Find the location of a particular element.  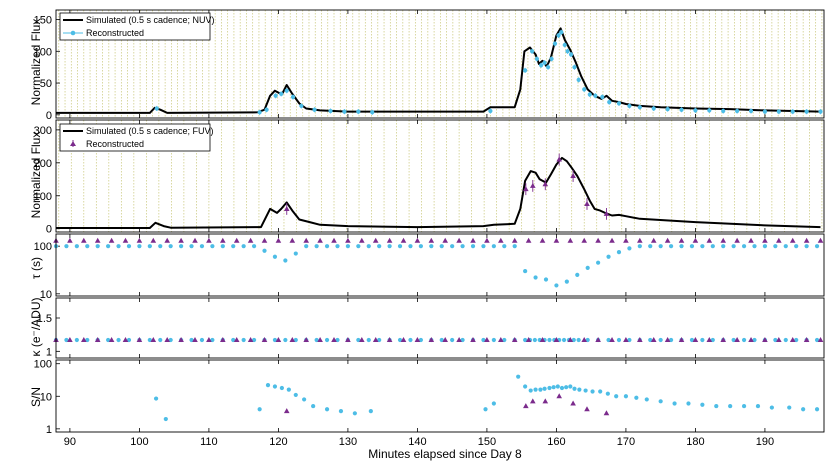

y-tick-label: 200 is located at coordinates (43, 164).